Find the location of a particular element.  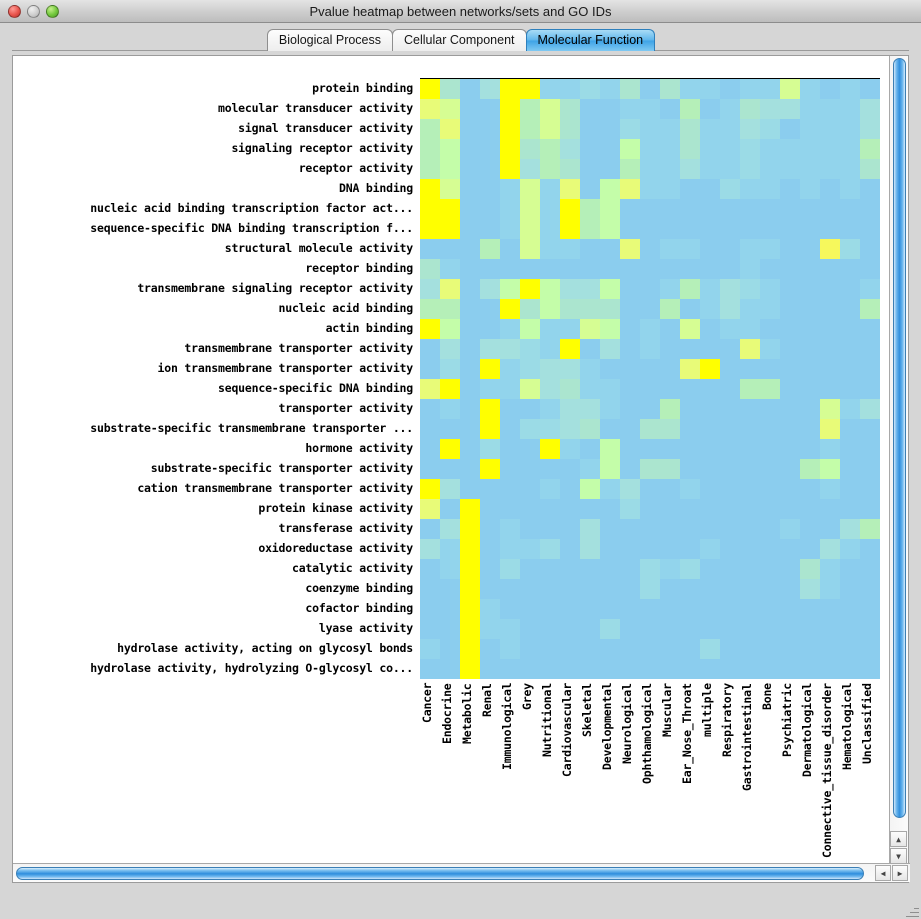

vertical-scrollbar: ▲ ▼ is located at coordinates (898, 460).